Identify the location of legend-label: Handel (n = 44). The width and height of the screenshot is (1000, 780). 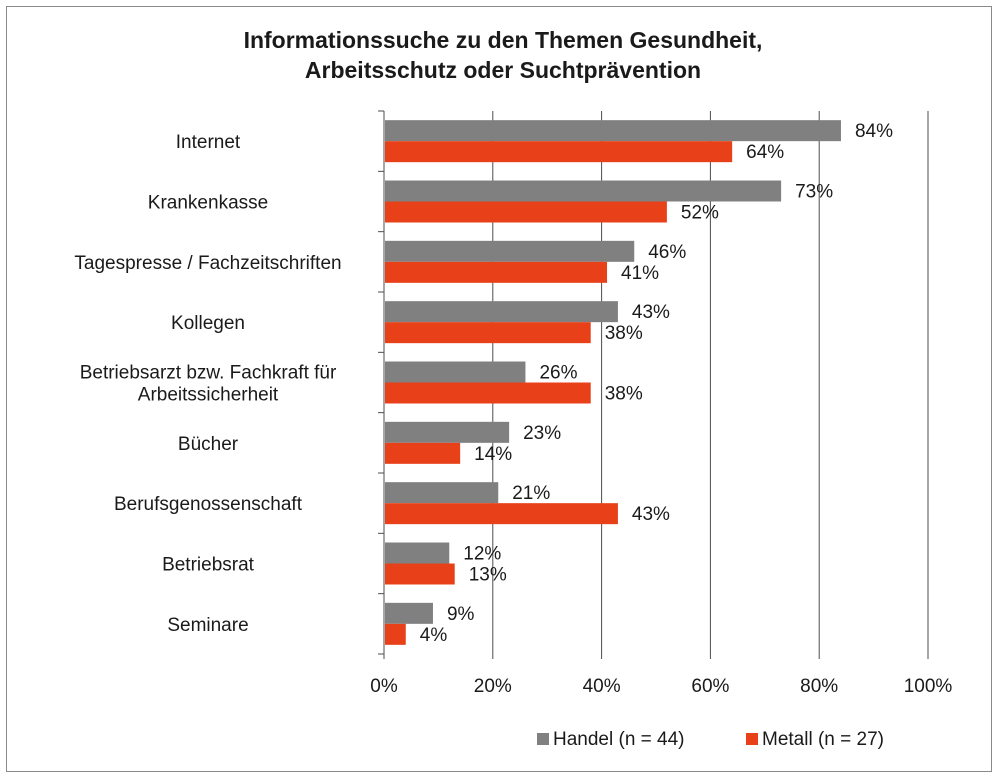
(619, 739).